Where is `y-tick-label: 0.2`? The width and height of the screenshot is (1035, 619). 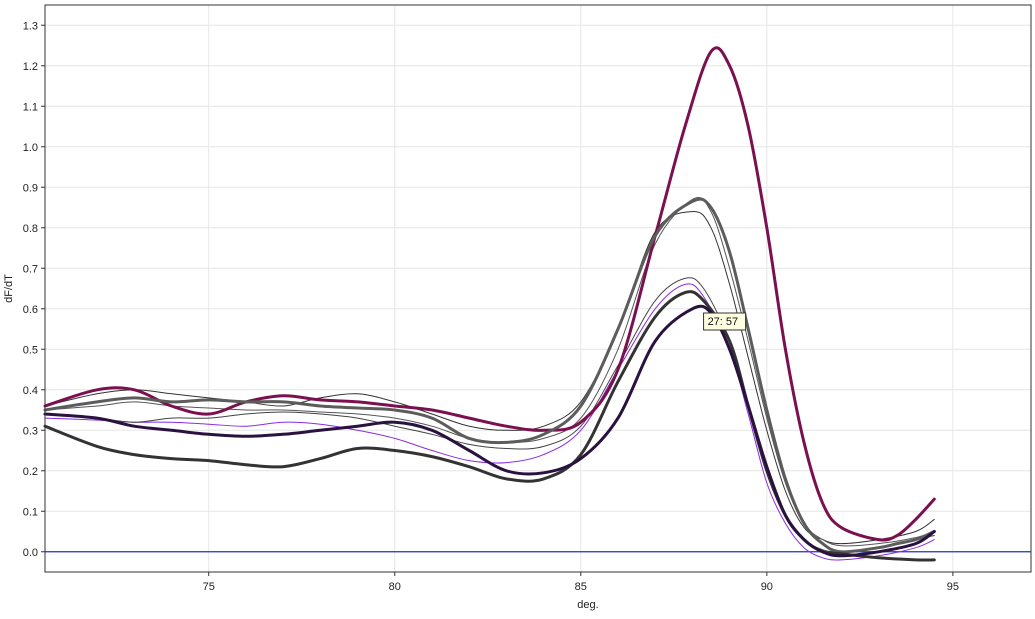
y-tick-label: 0.2 is located at coordinates (30, 472).